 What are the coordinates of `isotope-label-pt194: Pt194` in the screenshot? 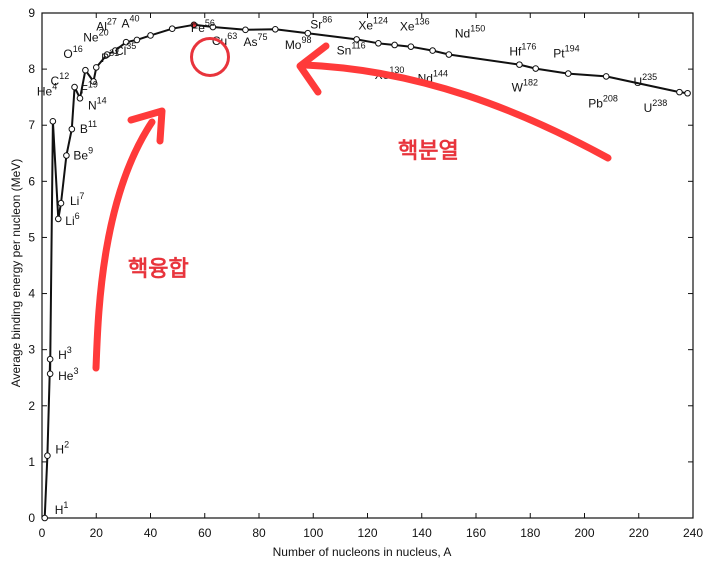 It's located at (566, 52).